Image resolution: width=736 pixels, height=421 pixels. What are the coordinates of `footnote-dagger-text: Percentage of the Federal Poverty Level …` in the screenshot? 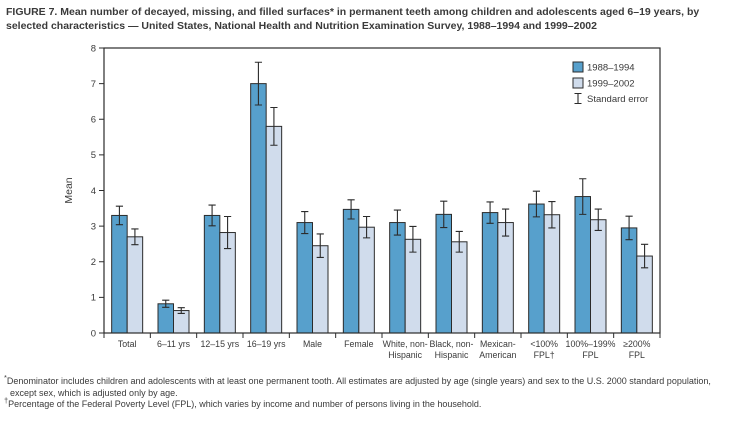 It's located at (245, 404).